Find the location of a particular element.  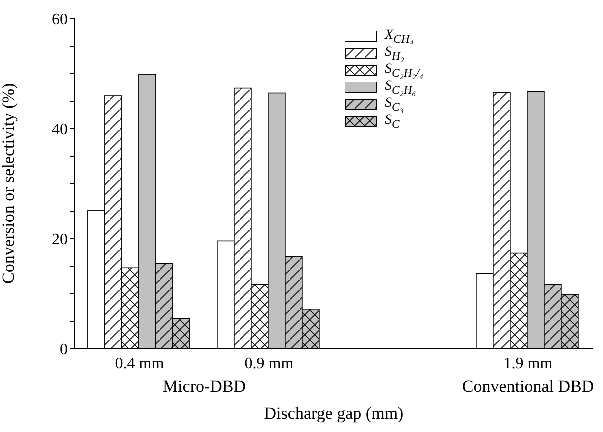

legend-label: S$_{C₂H₂/₄}$ is located at coordinates (404, 71).